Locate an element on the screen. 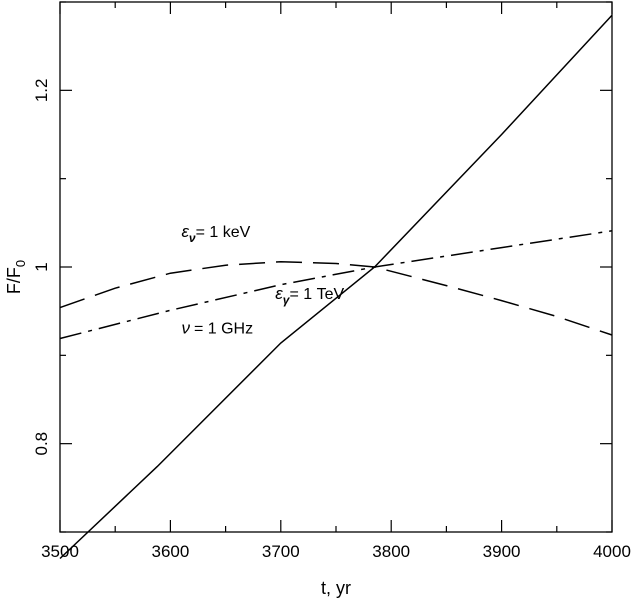  x-tick-label: 3800 is located at coordinates (391, 551).